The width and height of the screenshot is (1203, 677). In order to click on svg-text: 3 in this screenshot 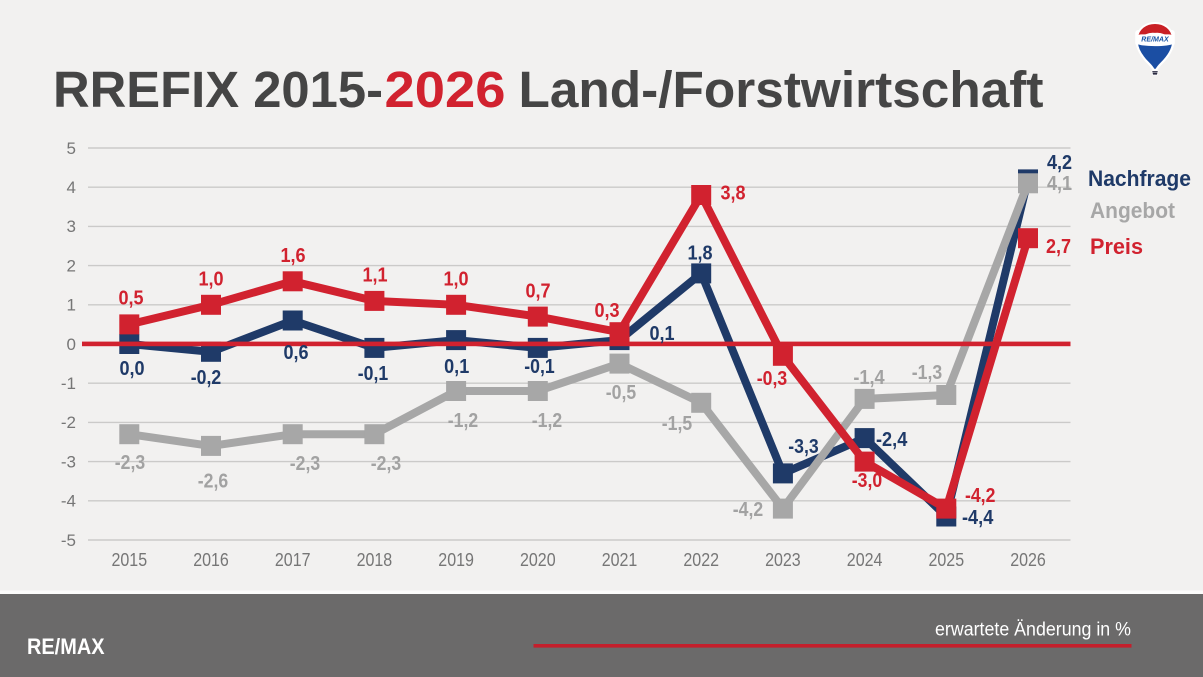, I will do `click(71, 226)`.